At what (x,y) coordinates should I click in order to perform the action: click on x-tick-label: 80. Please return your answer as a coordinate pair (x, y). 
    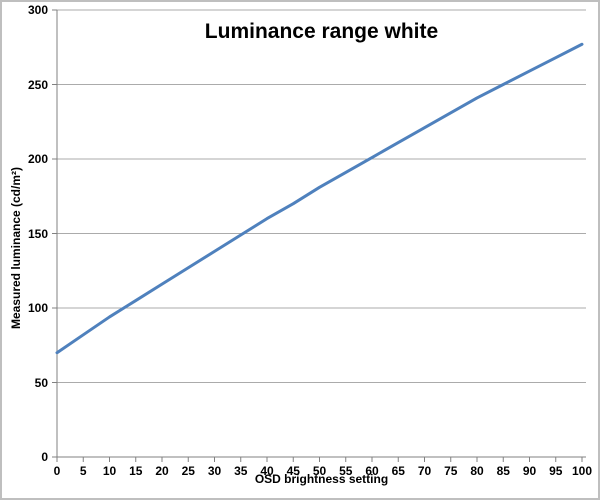
    Looking at the image, I should click on (477, 471).